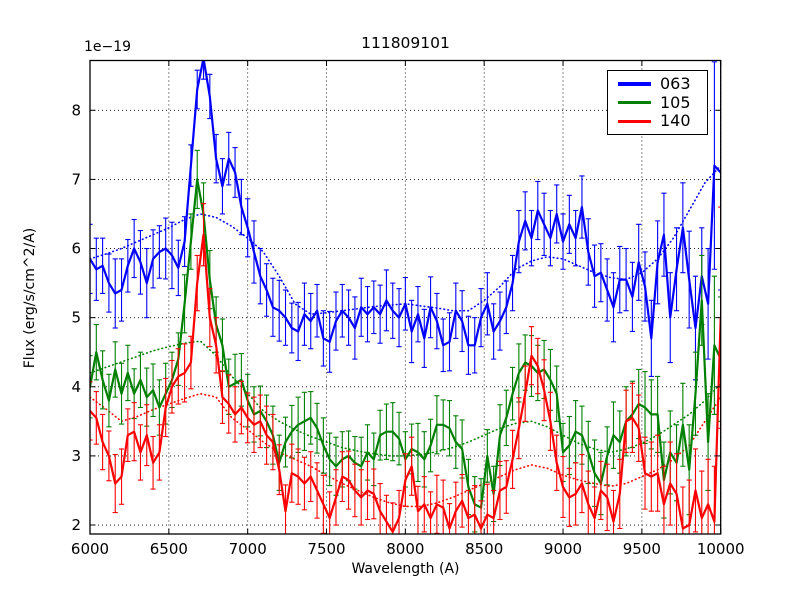 The width and height of the screenshot is (800, 600). I want to click on legend-label-063: 063, so click(675, 83).